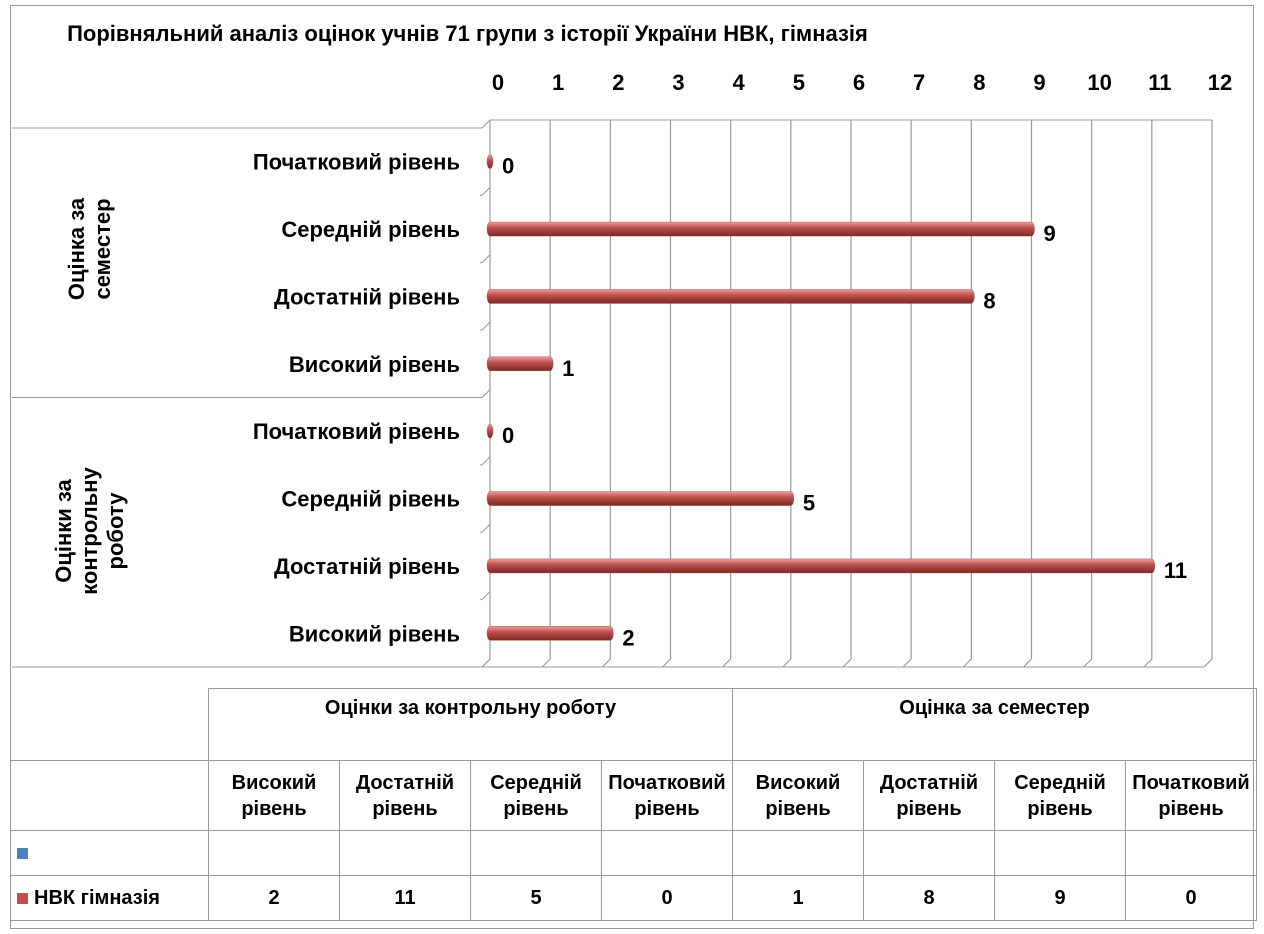  I want to click on table-row, so click(633, 853).